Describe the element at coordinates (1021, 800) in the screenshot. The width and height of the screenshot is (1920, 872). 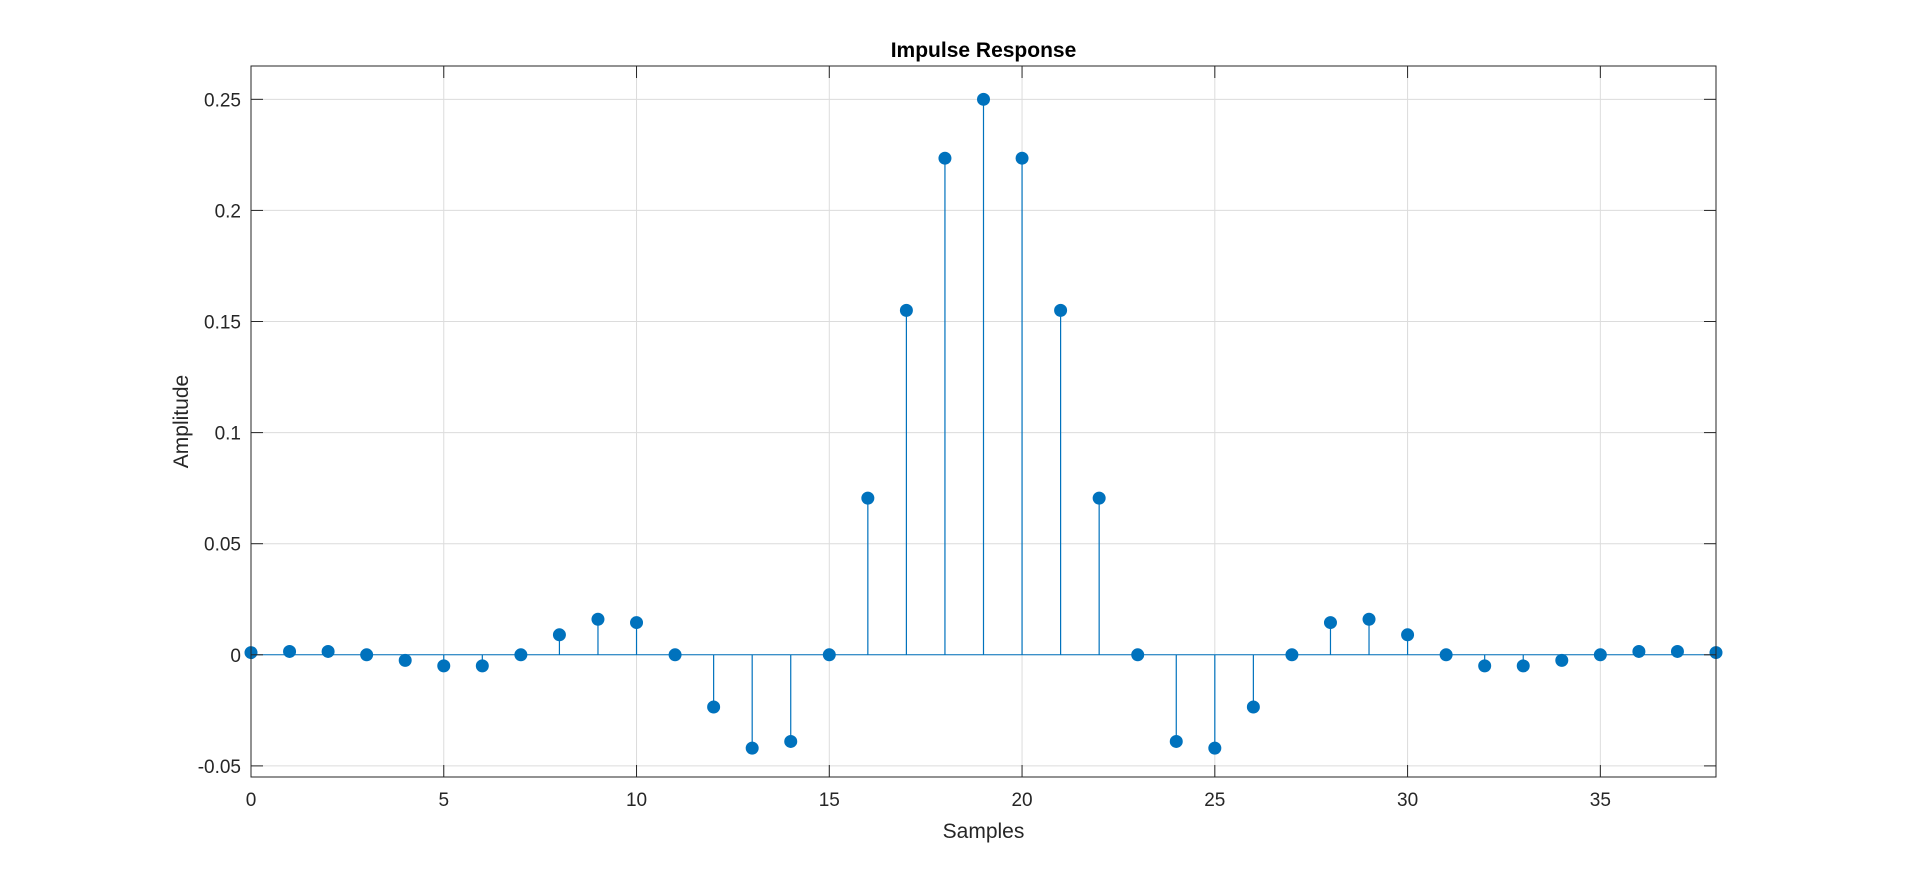
I see `x-tick-label: 20` at that location.